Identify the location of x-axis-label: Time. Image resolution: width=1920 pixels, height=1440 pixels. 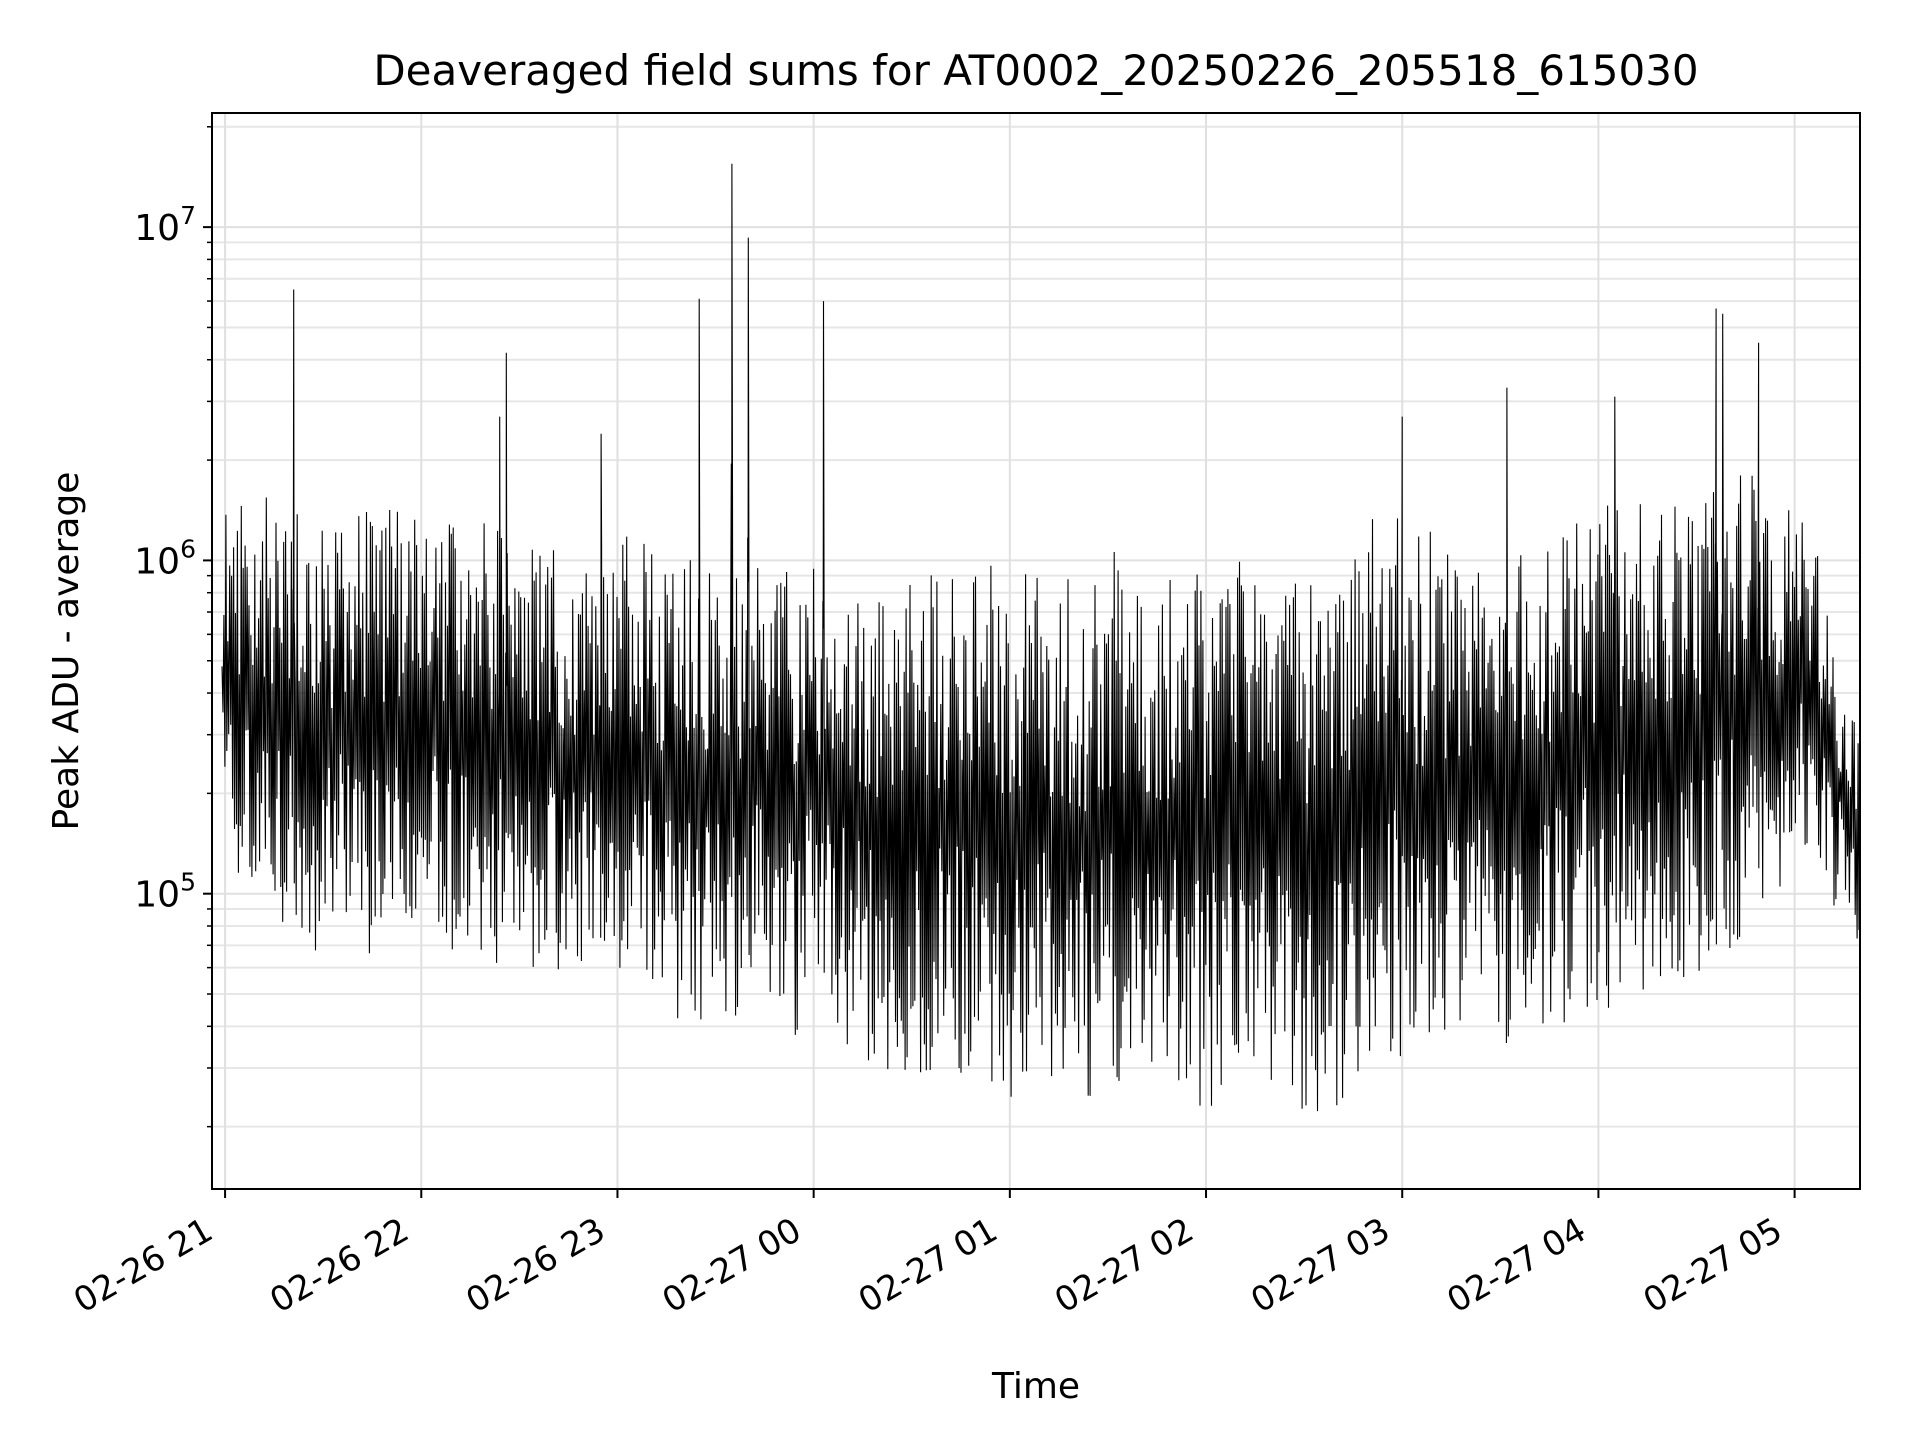
(1035, 1386).